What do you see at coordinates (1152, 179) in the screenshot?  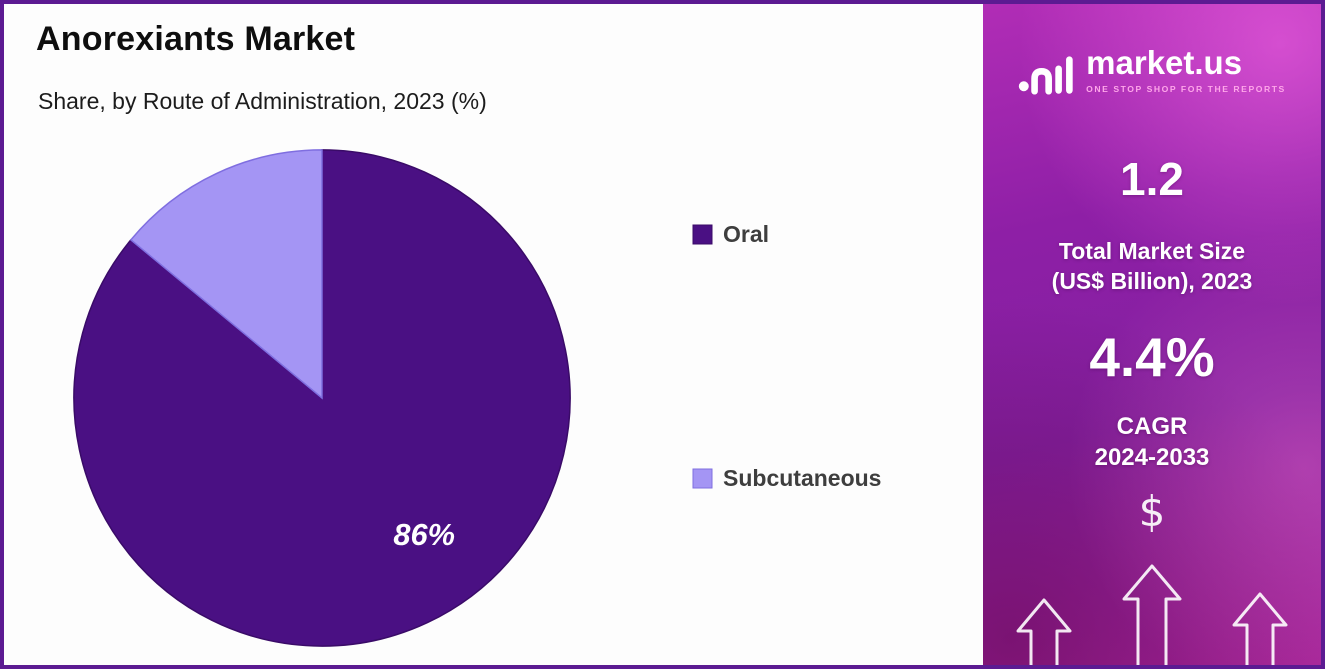 I see `market-size-value: 1.2` at bounding box center [1152, 179].